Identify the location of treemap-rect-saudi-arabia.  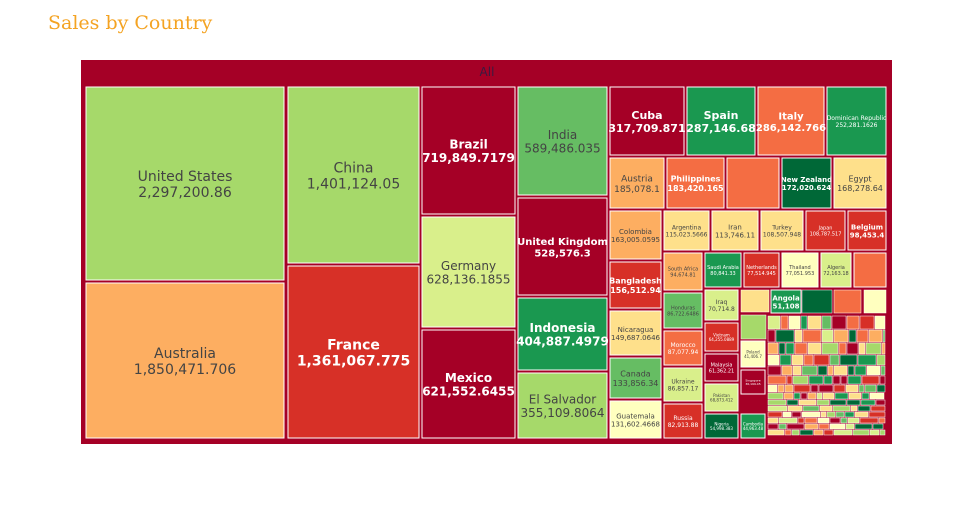
(723, 270).